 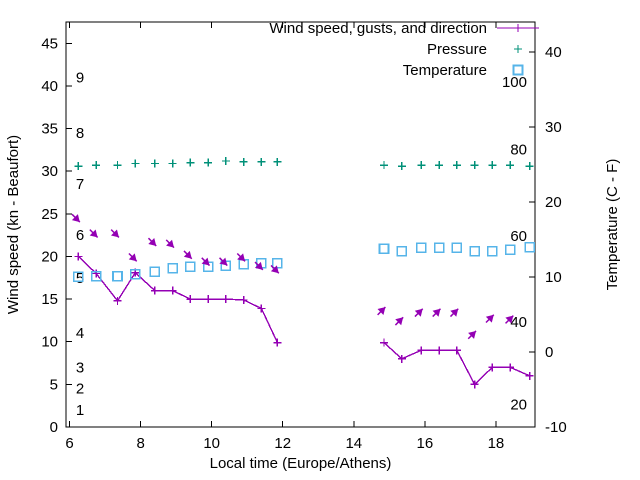 What do you see at coordinates (80, 333) in the screenshot?
I see `beaufort-scale-label: 4` at bounding box center [80, 333].